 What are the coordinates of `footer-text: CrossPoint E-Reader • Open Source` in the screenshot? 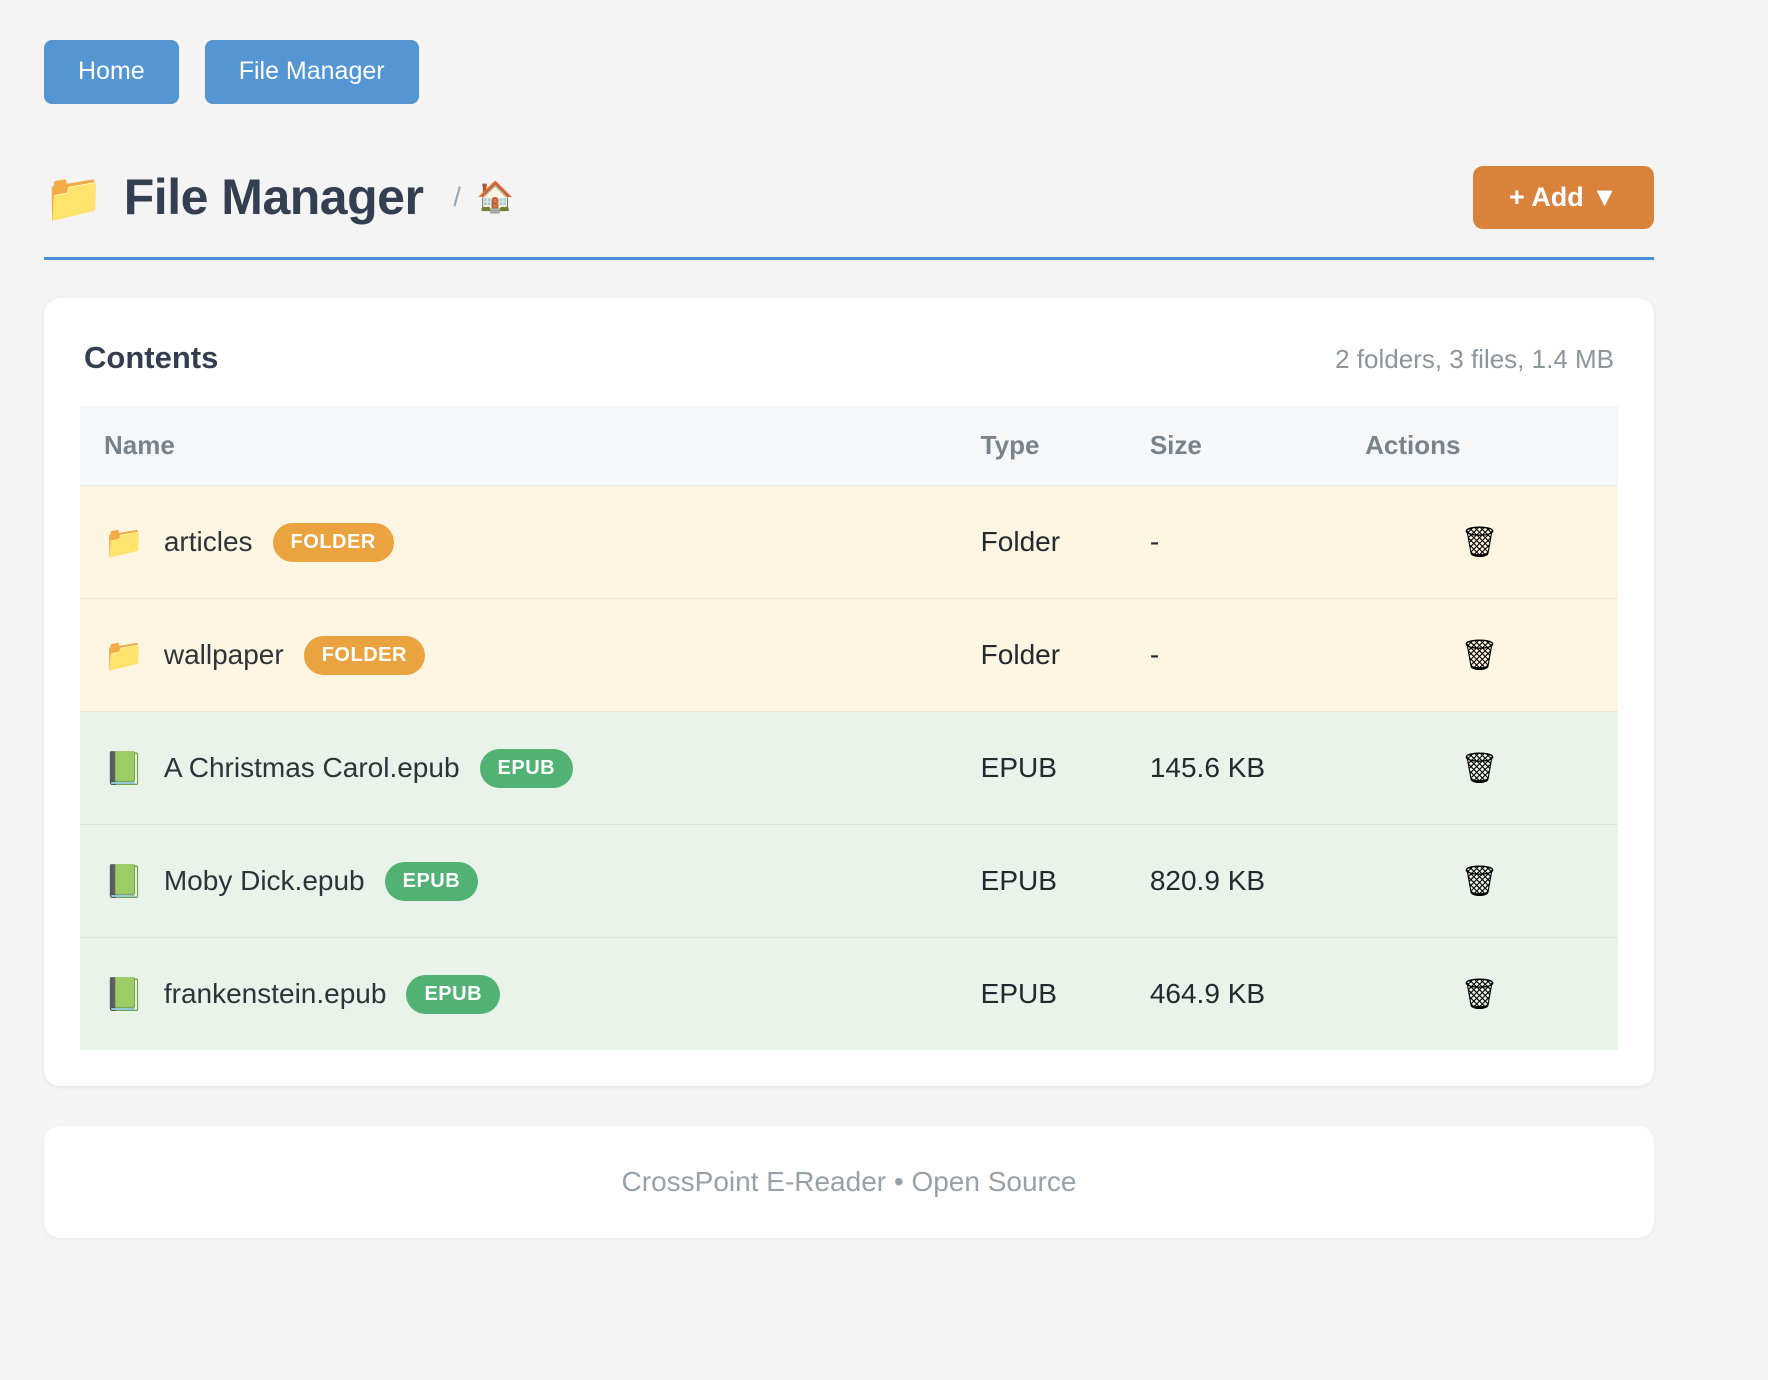 It's located at (849, 1182).